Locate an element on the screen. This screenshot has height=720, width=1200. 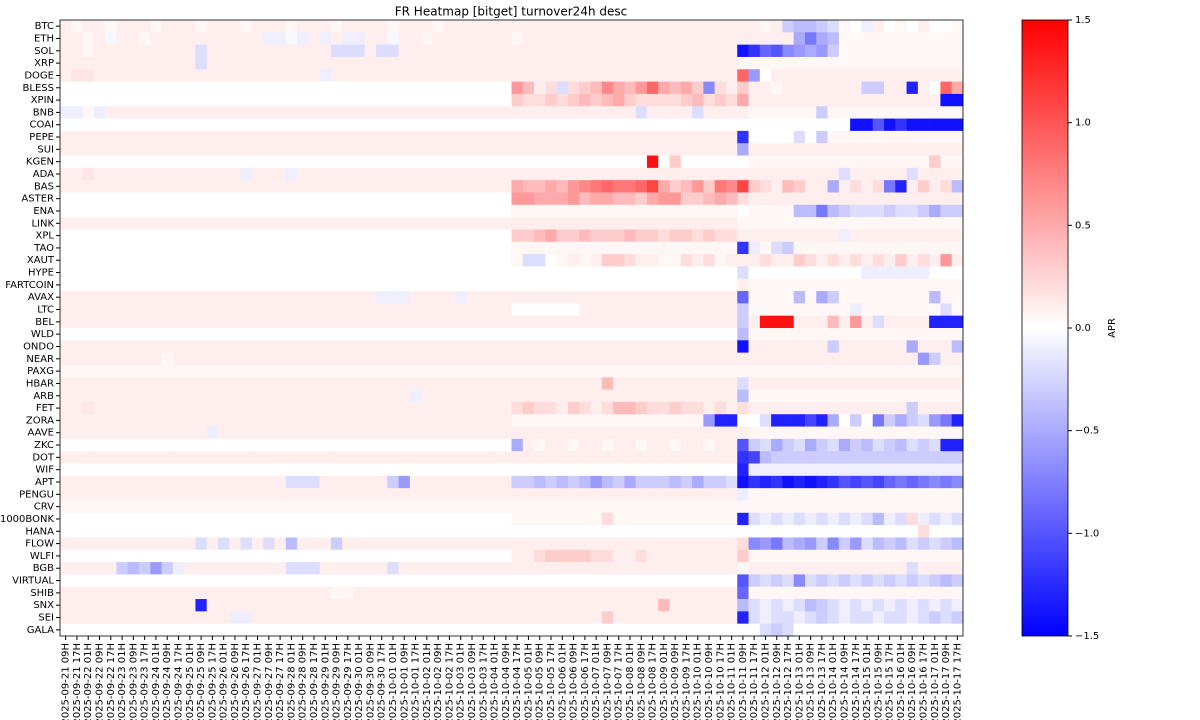
x-tick-label: 2025-10-02 17H is located at coordinates (449, 681).